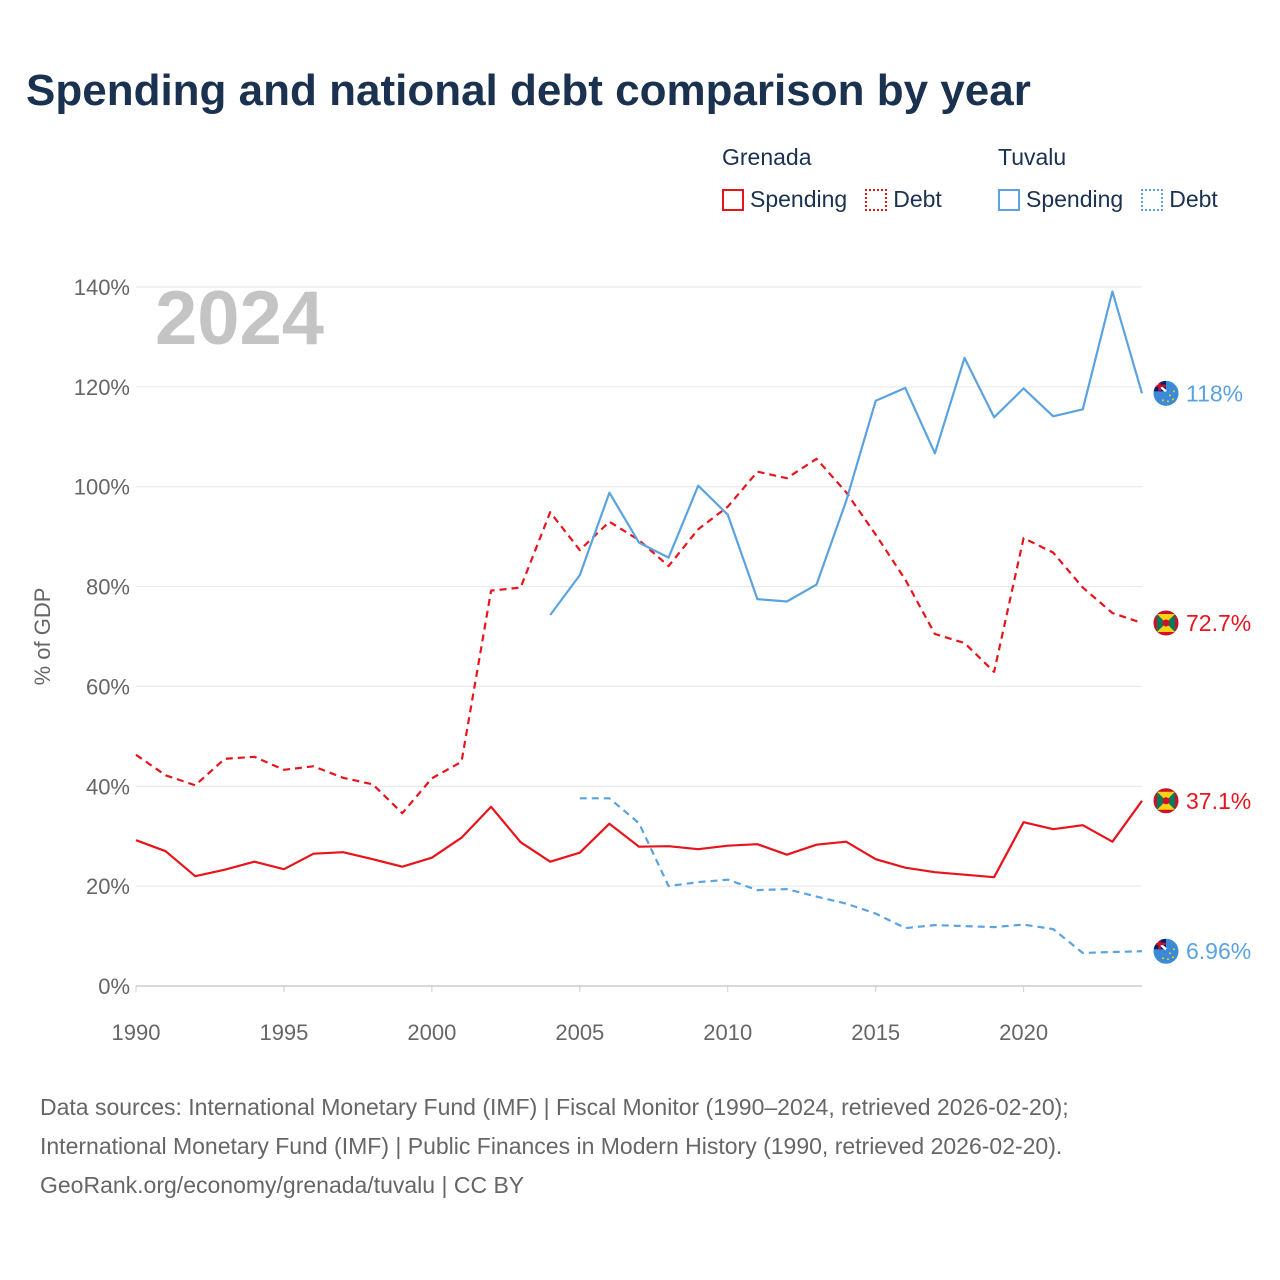  I want to click on y-axis-label: % of GDP, so click(42, 637).